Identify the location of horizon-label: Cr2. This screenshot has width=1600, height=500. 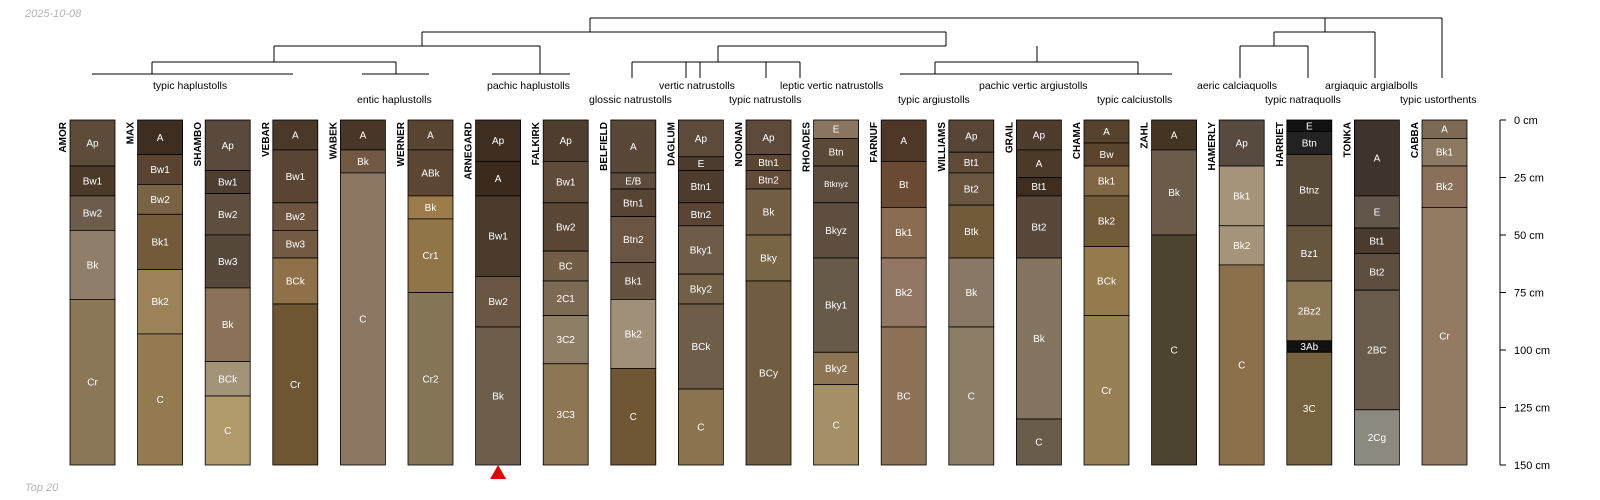
(430, 379).